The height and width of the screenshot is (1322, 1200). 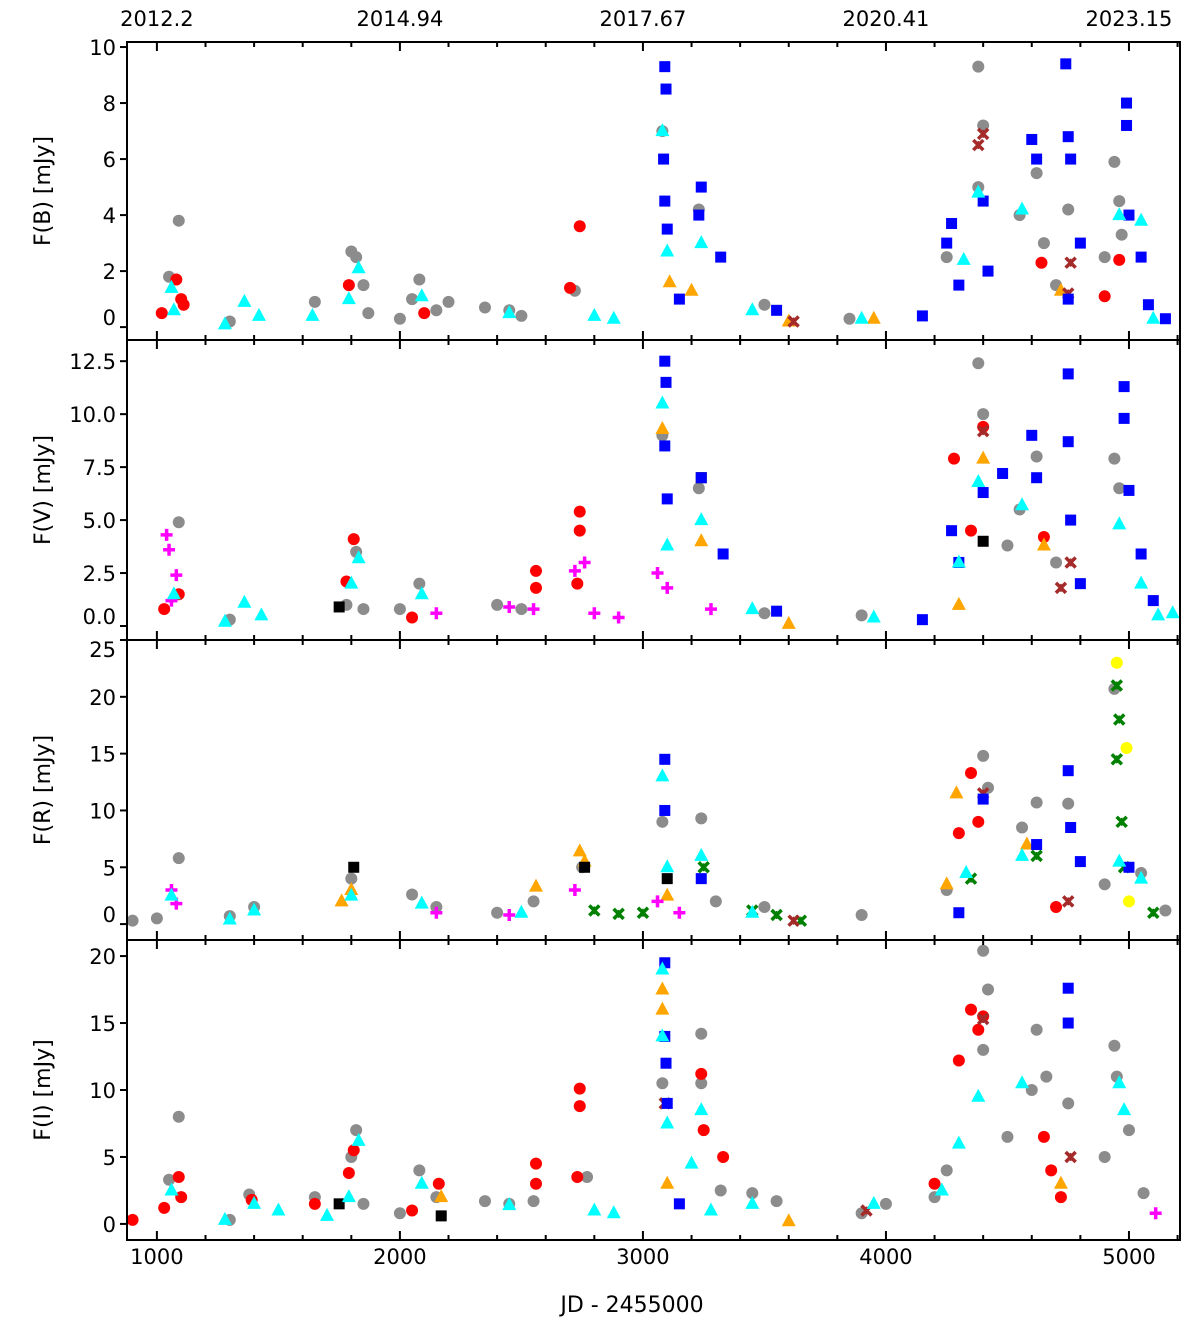 What do you see at coordinates (399, 1257) in the screenshot?
I see `x-tick-label: 2000` at bounding box center [399, 1257].